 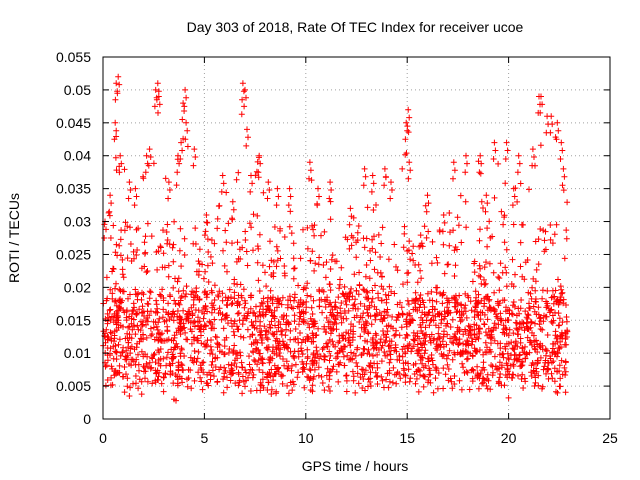 I want to click on x-tick-label: 25, so click(x=610, y=438).